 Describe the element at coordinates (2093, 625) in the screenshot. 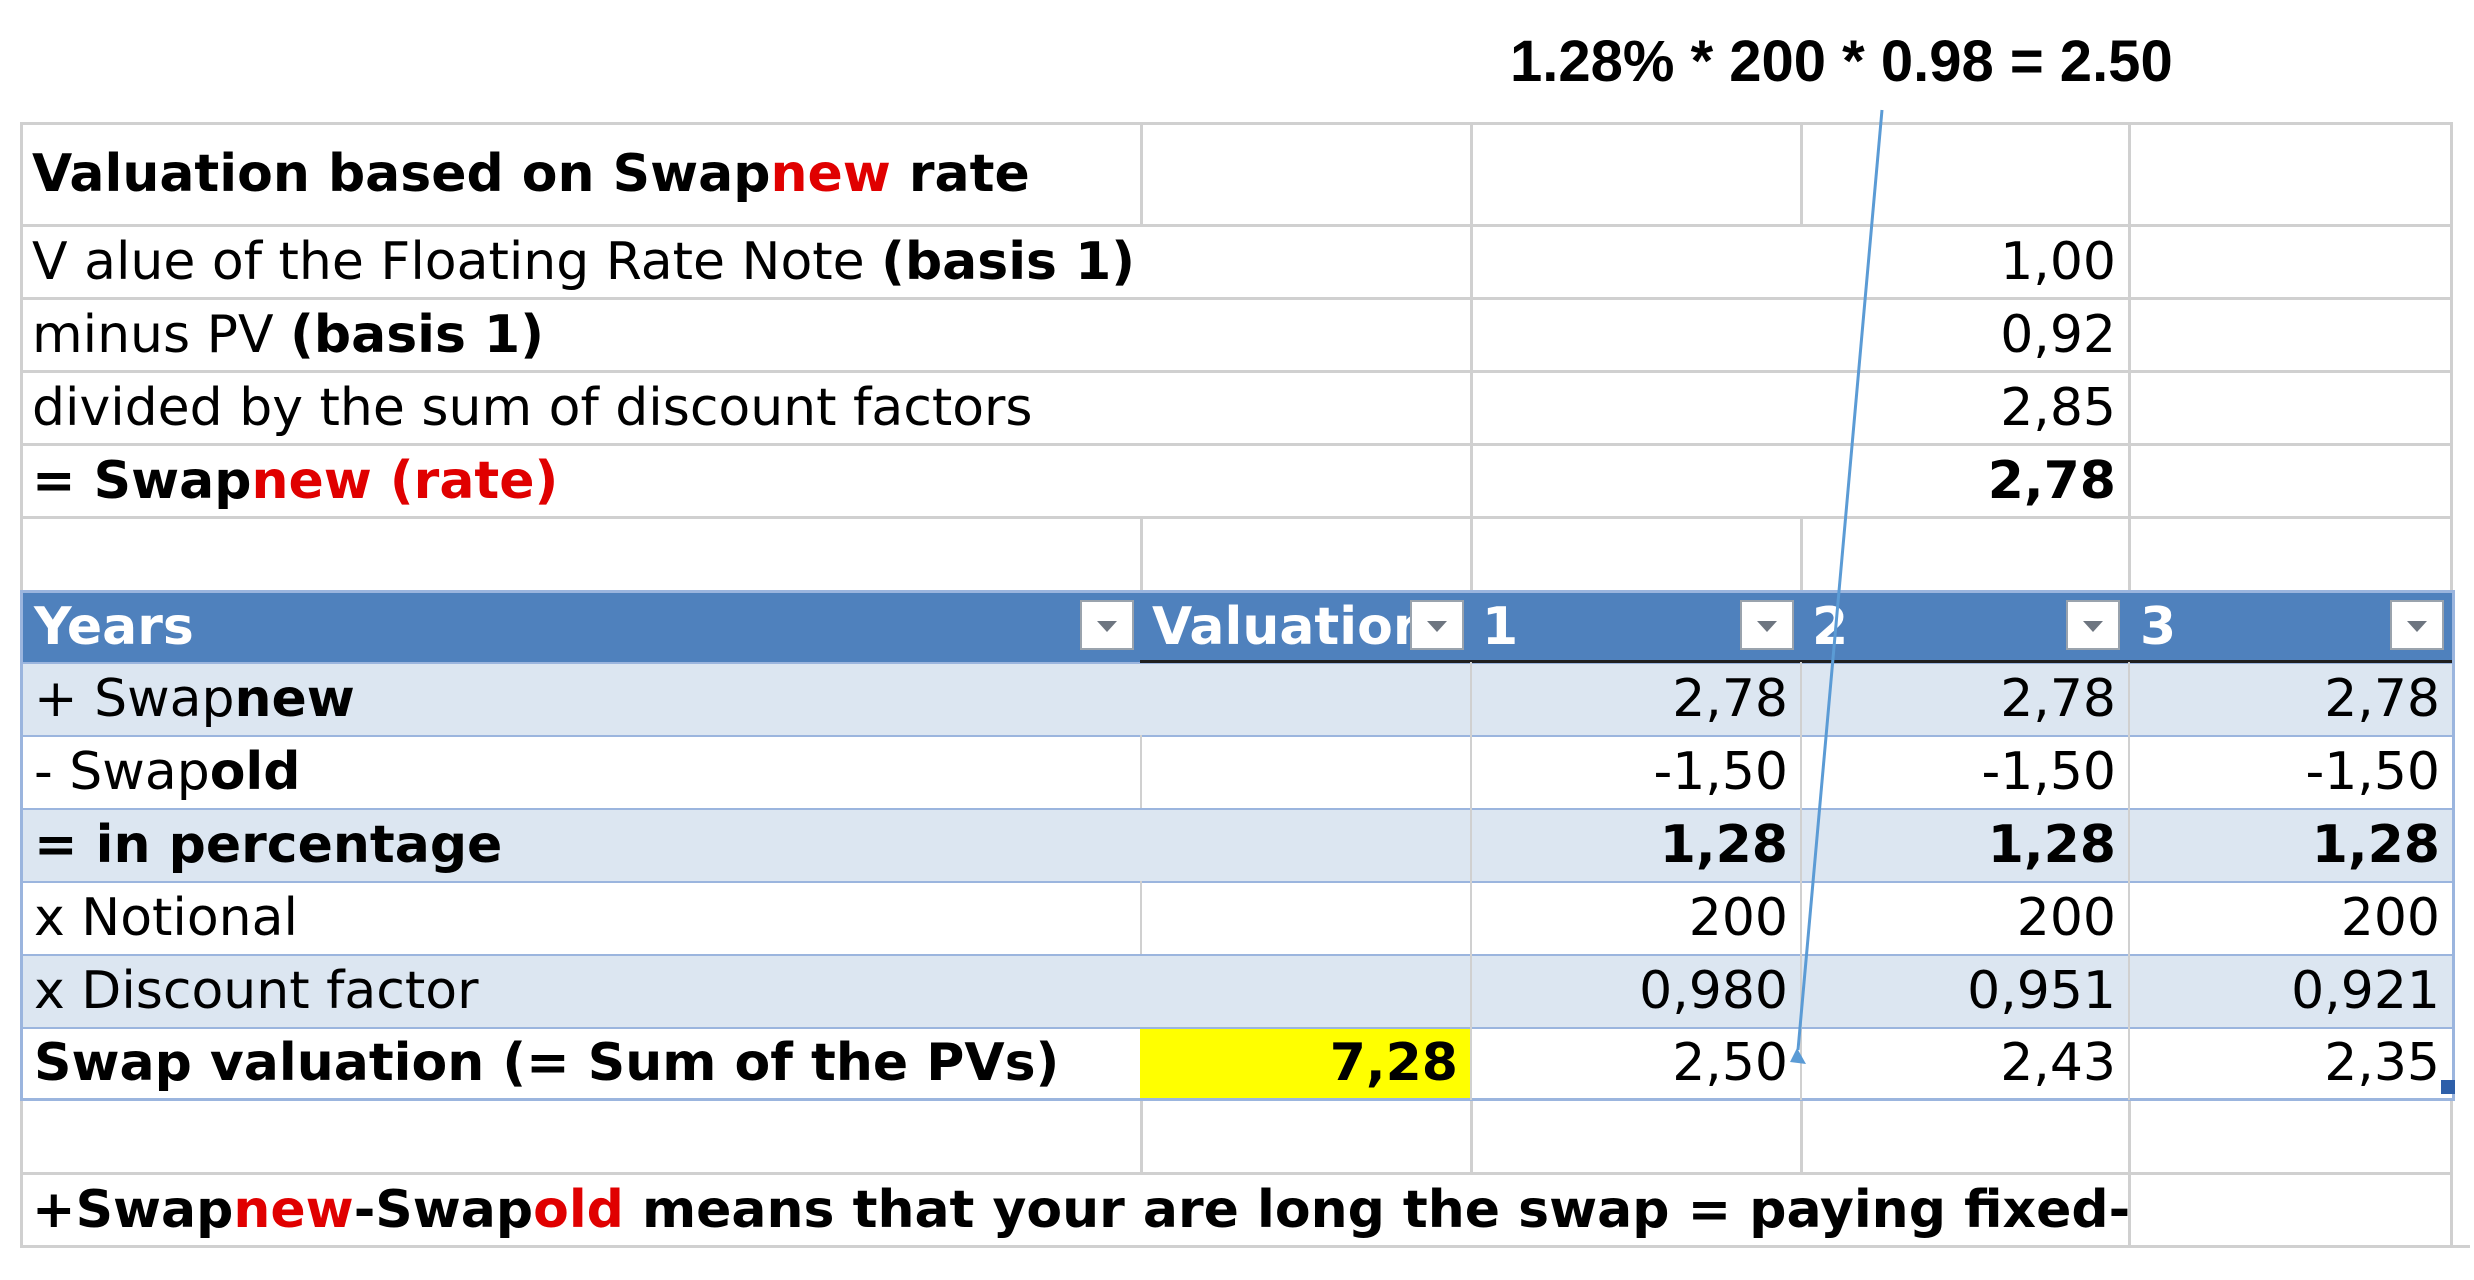

I see `year-2-filter-dropdown` at that location.